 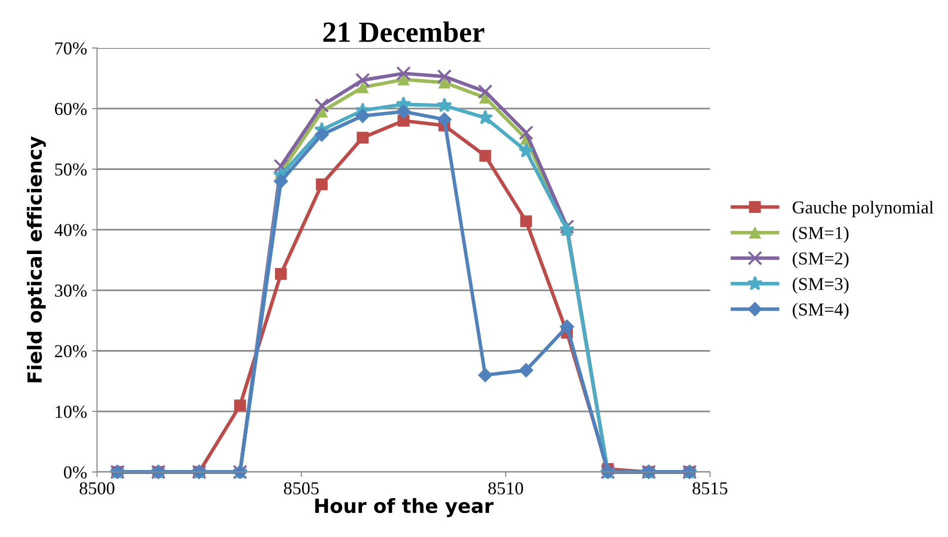 What do you see at coordinates (710, 488) in the screenshot?
I see `x-tick-label: 8515` at bounding box center [710, 488].